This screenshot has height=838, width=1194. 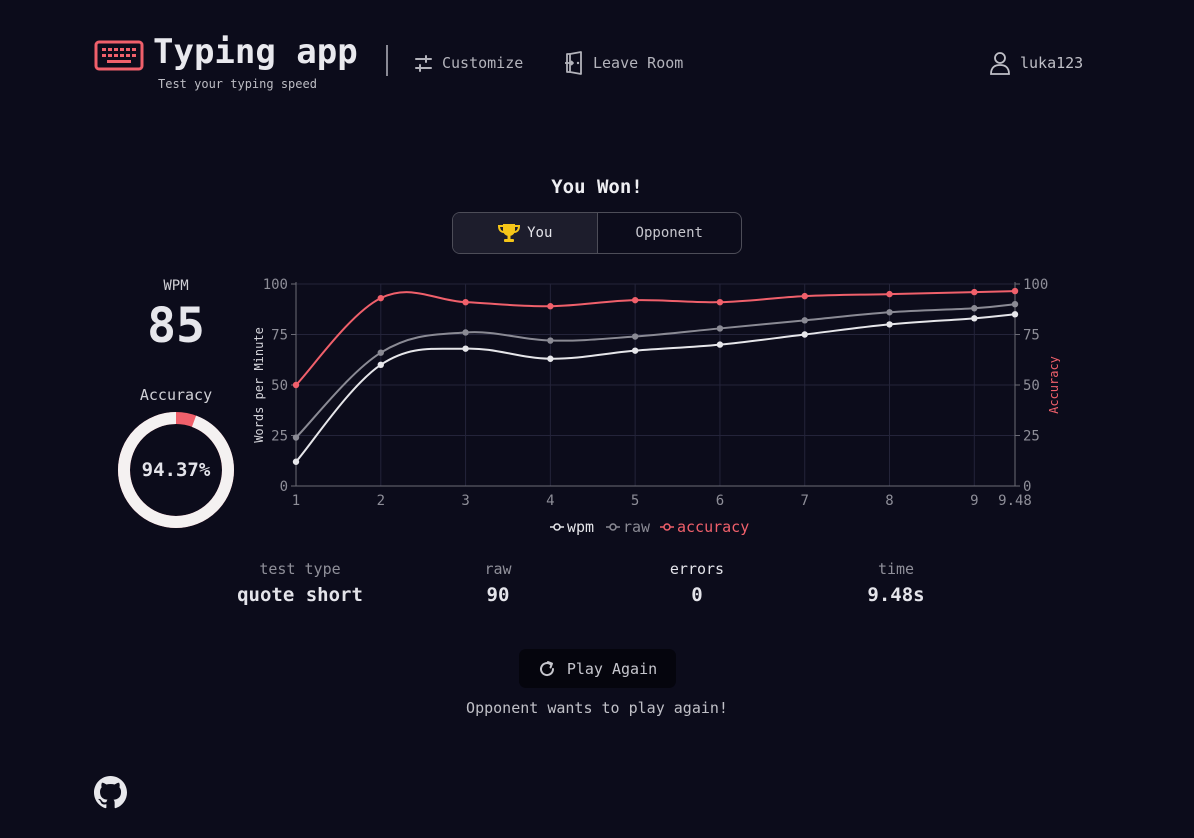 I want to click on series-line-accuracy, so click(x=655, y=338).